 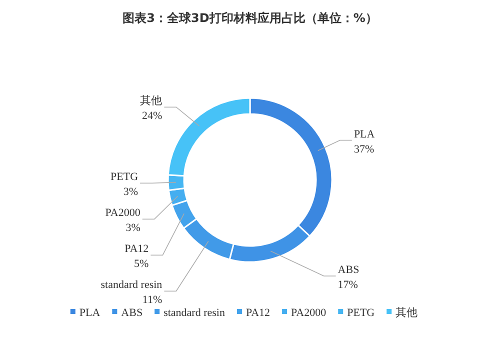 I want to click on slice-label: PA12, so click(x=136, y=249).